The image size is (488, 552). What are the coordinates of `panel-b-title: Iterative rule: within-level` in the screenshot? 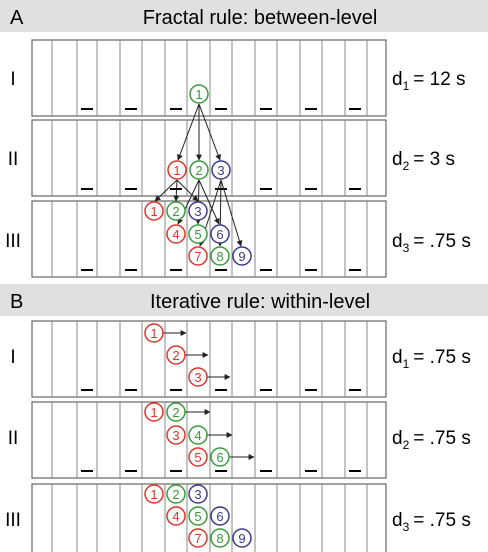 It's located at (260, 302).